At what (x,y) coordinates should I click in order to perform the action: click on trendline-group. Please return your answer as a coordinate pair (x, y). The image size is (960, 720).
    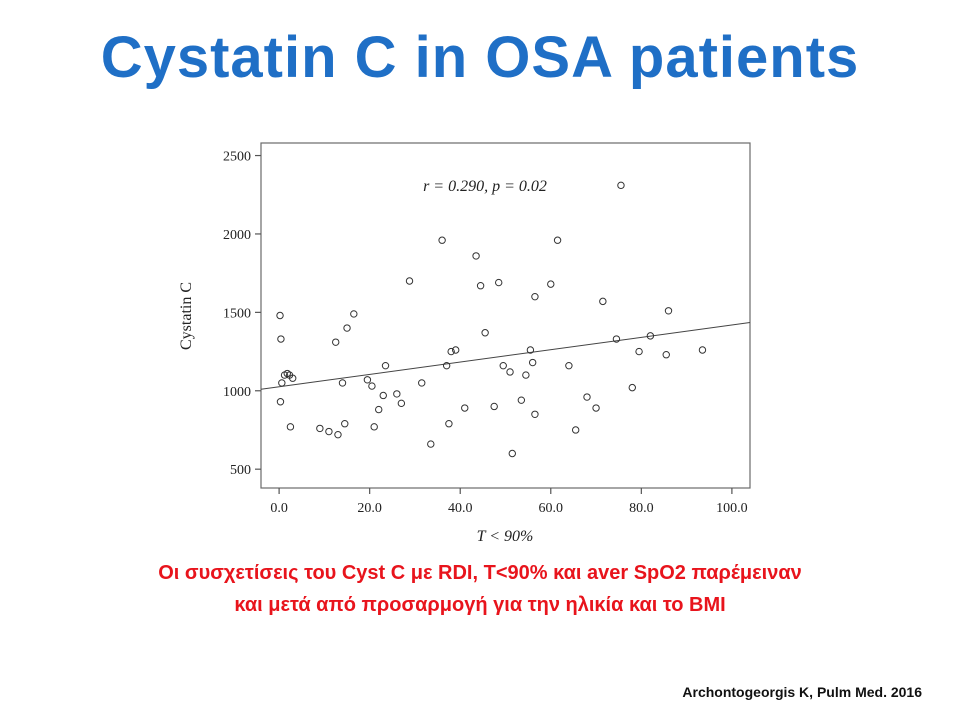
    Looking at the image, I should click on (505, 356).